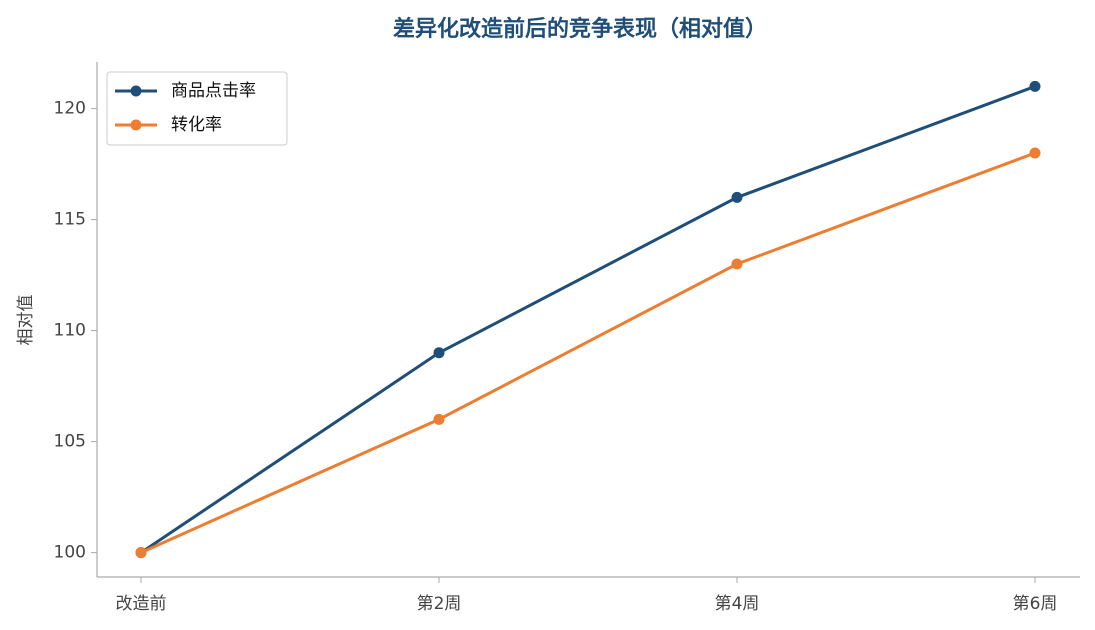 The image size is (1095, 630). I want to click on y-tick-label: 105, so click(70, 442).